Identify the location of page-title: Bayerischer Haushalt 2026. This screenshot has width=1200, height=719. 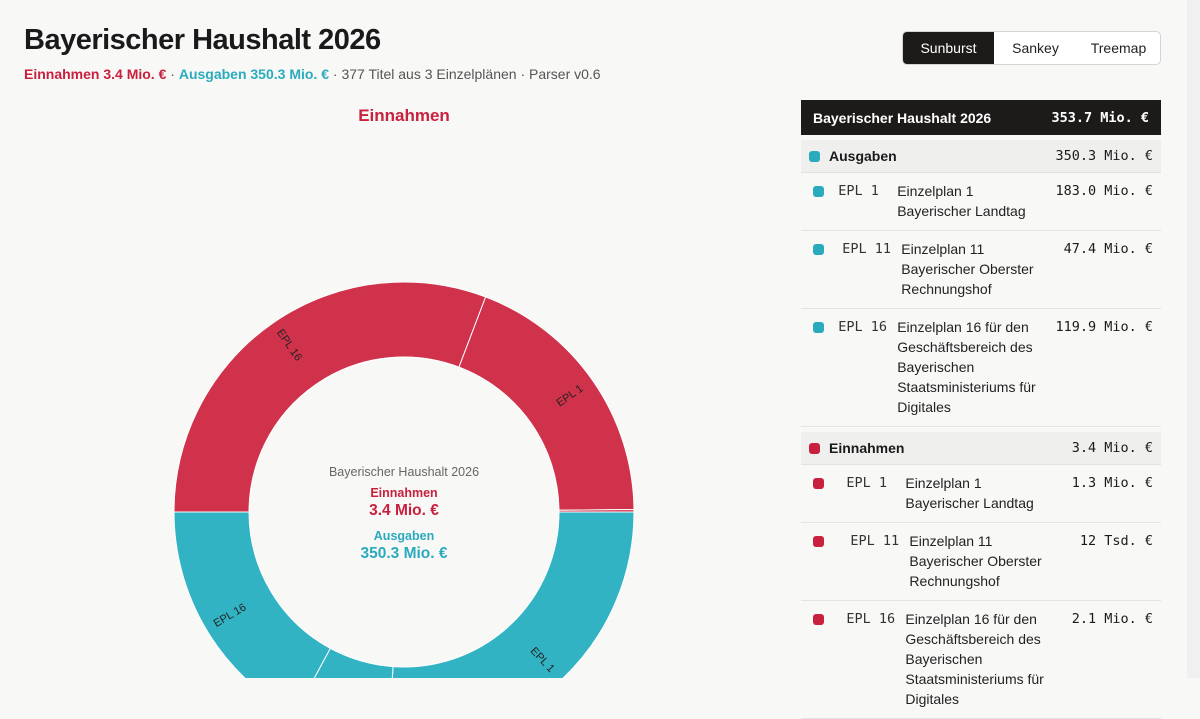
(202, 40).